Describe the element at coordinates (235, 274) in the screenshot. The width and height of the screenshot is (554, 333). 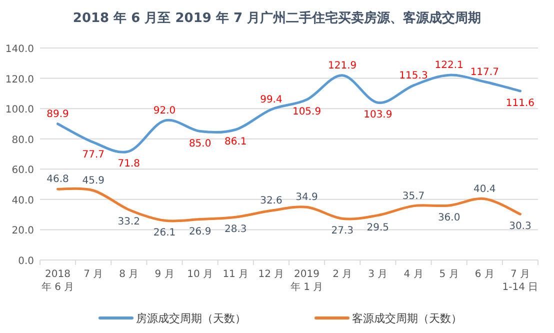
I see `x-tick-label: 11 月` at that location.